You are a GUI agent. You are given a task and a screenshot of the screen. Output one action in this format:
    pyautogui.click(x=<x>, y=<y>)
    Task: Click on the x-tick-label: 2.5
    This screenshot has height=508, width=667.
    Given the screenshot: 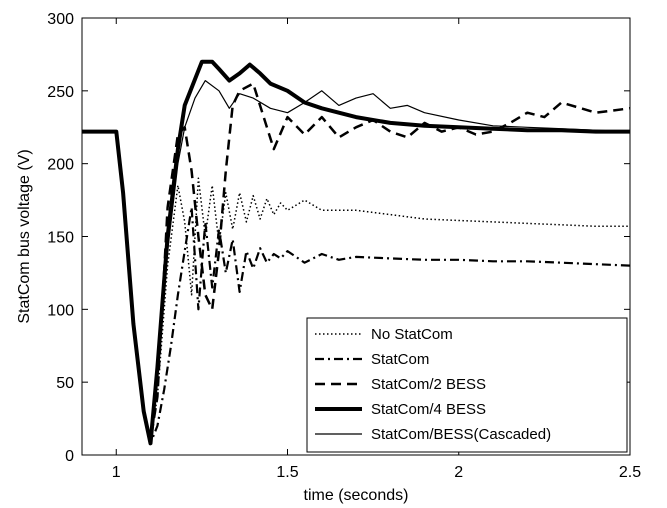 What is the action you would take?
    pyautogui.click(x=630, y=472)
    